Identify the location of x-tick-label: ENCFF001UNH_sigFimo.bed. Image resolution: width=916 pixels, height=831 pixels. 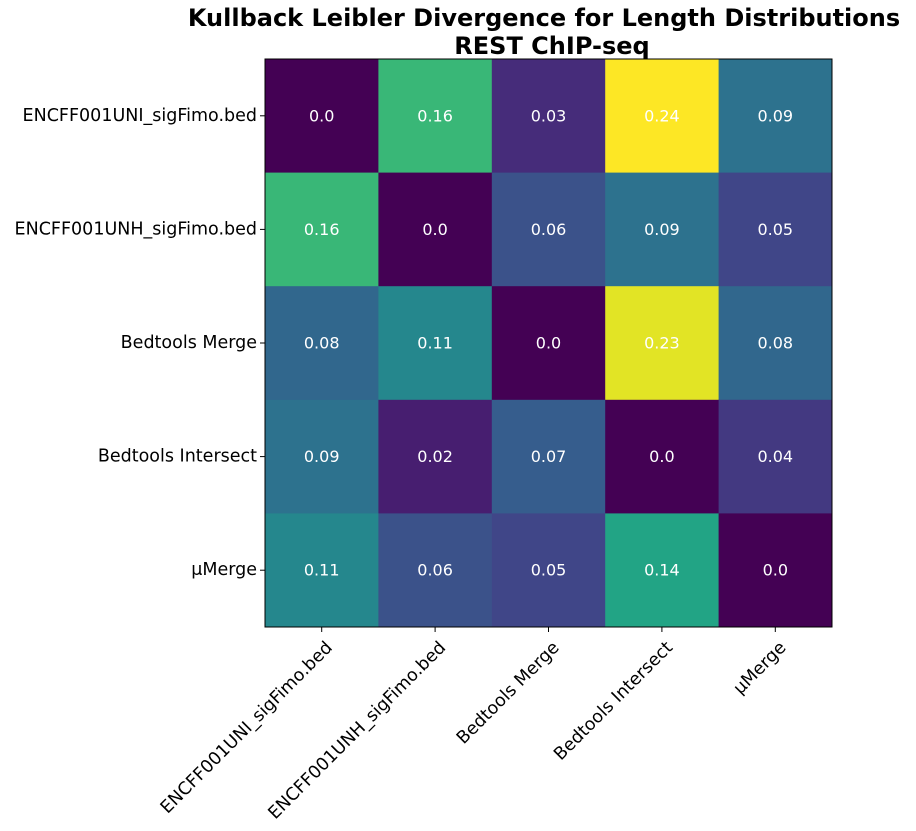
(358, 731).